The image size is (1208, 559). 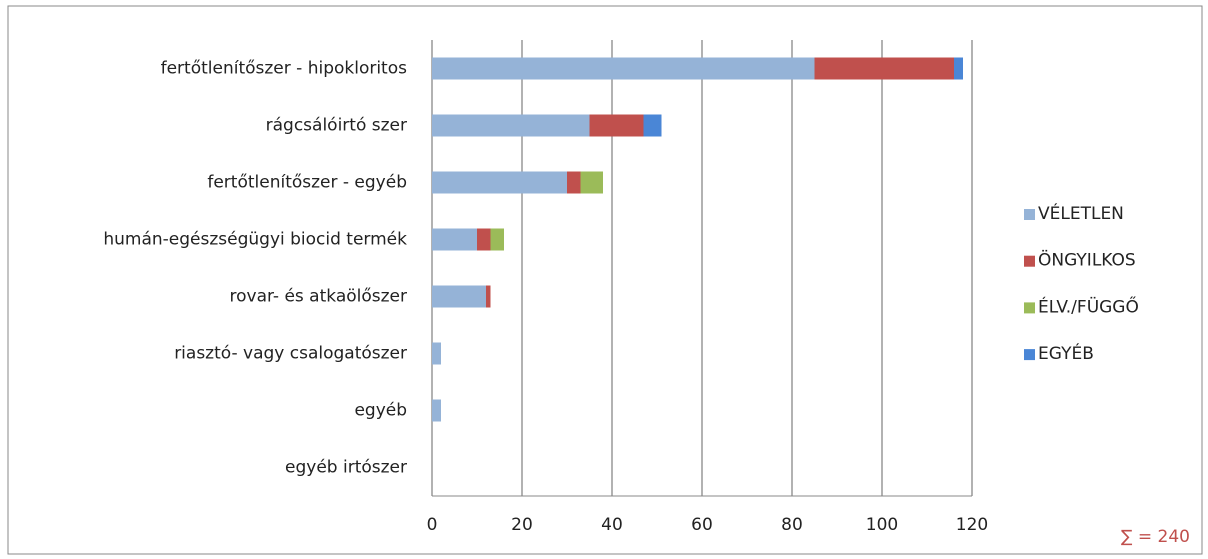 What do you see at coordinates (612, 525) in the screenshot?
I see `x-tick-label: 40` at bounding box center [612, 525].